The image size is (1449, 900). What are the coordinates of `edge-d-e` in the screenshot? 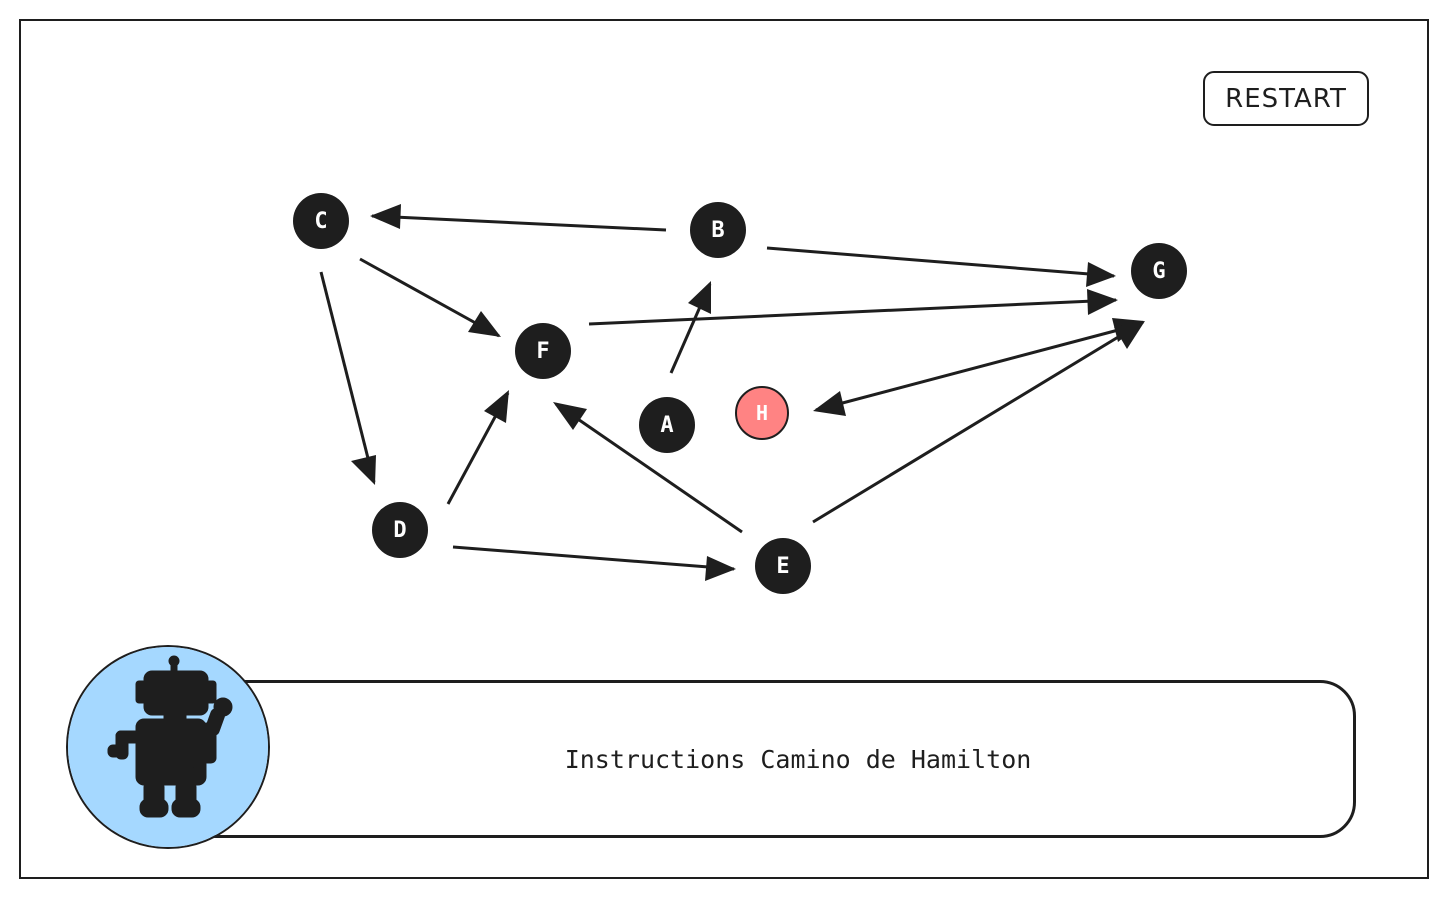 It's located at (593, 558).